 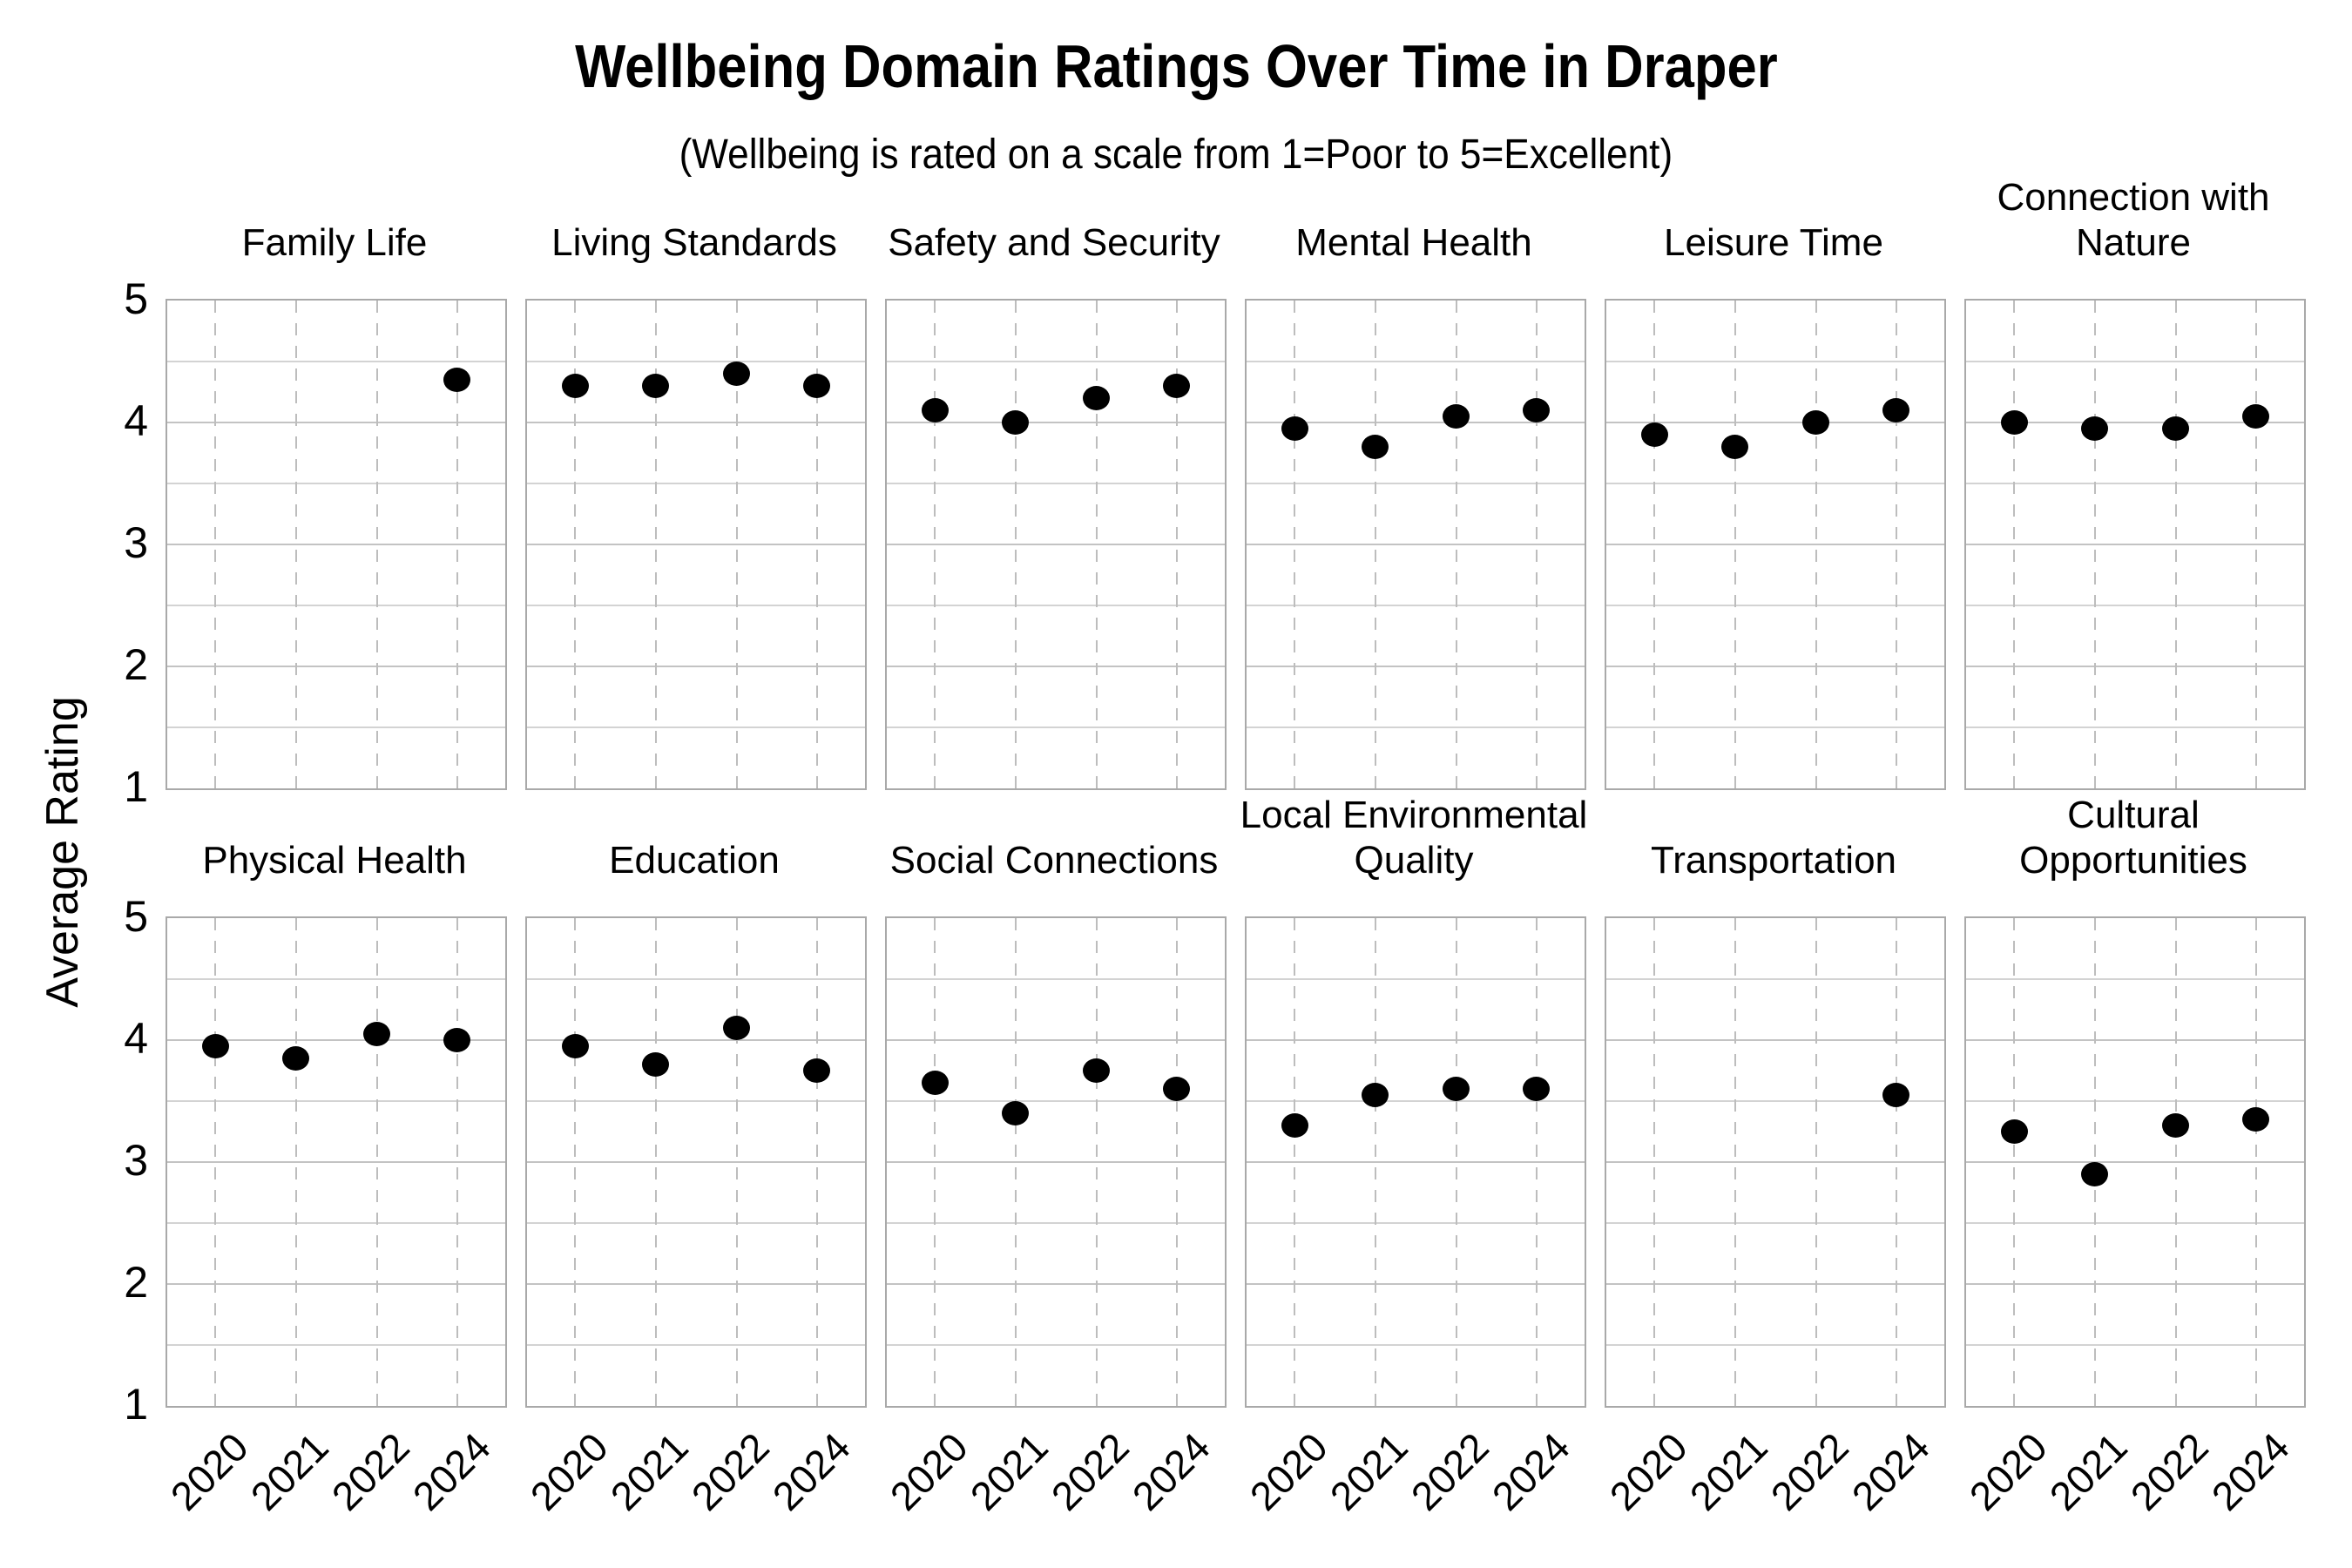 I want to click on facet-panel: Family Life, so click(x=336, y=505).